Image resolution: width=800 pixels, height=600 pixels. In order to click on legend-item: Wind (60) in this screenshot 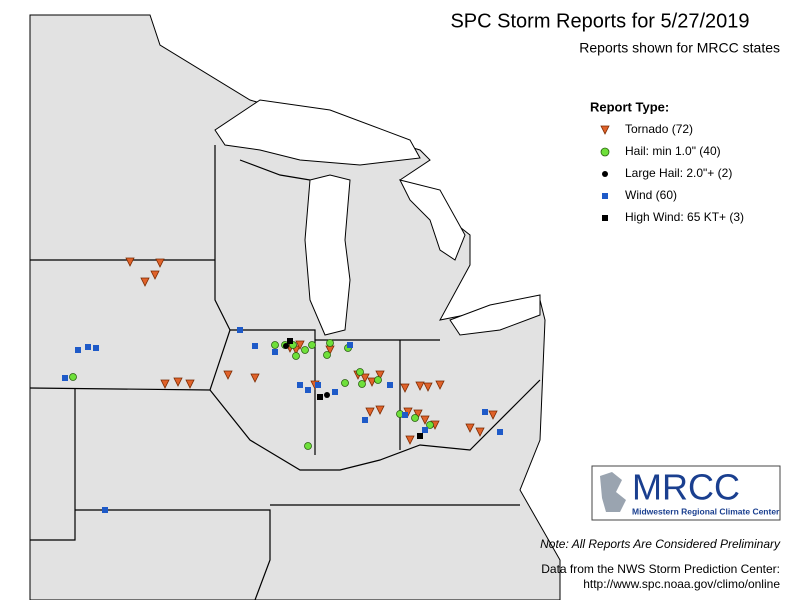, I will do `click(651, 195)`.